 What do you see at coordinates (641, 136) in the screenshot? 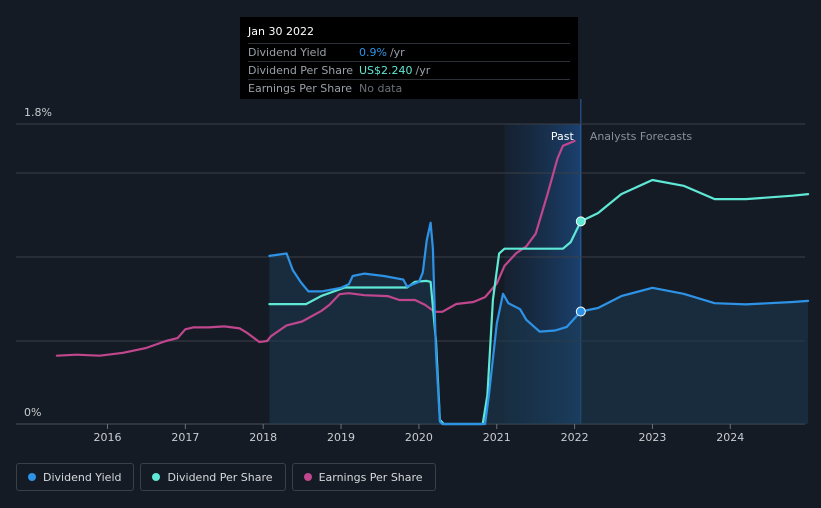
I see `forecast-label: Analysts Forecasts` at bounding box center [641, 136].